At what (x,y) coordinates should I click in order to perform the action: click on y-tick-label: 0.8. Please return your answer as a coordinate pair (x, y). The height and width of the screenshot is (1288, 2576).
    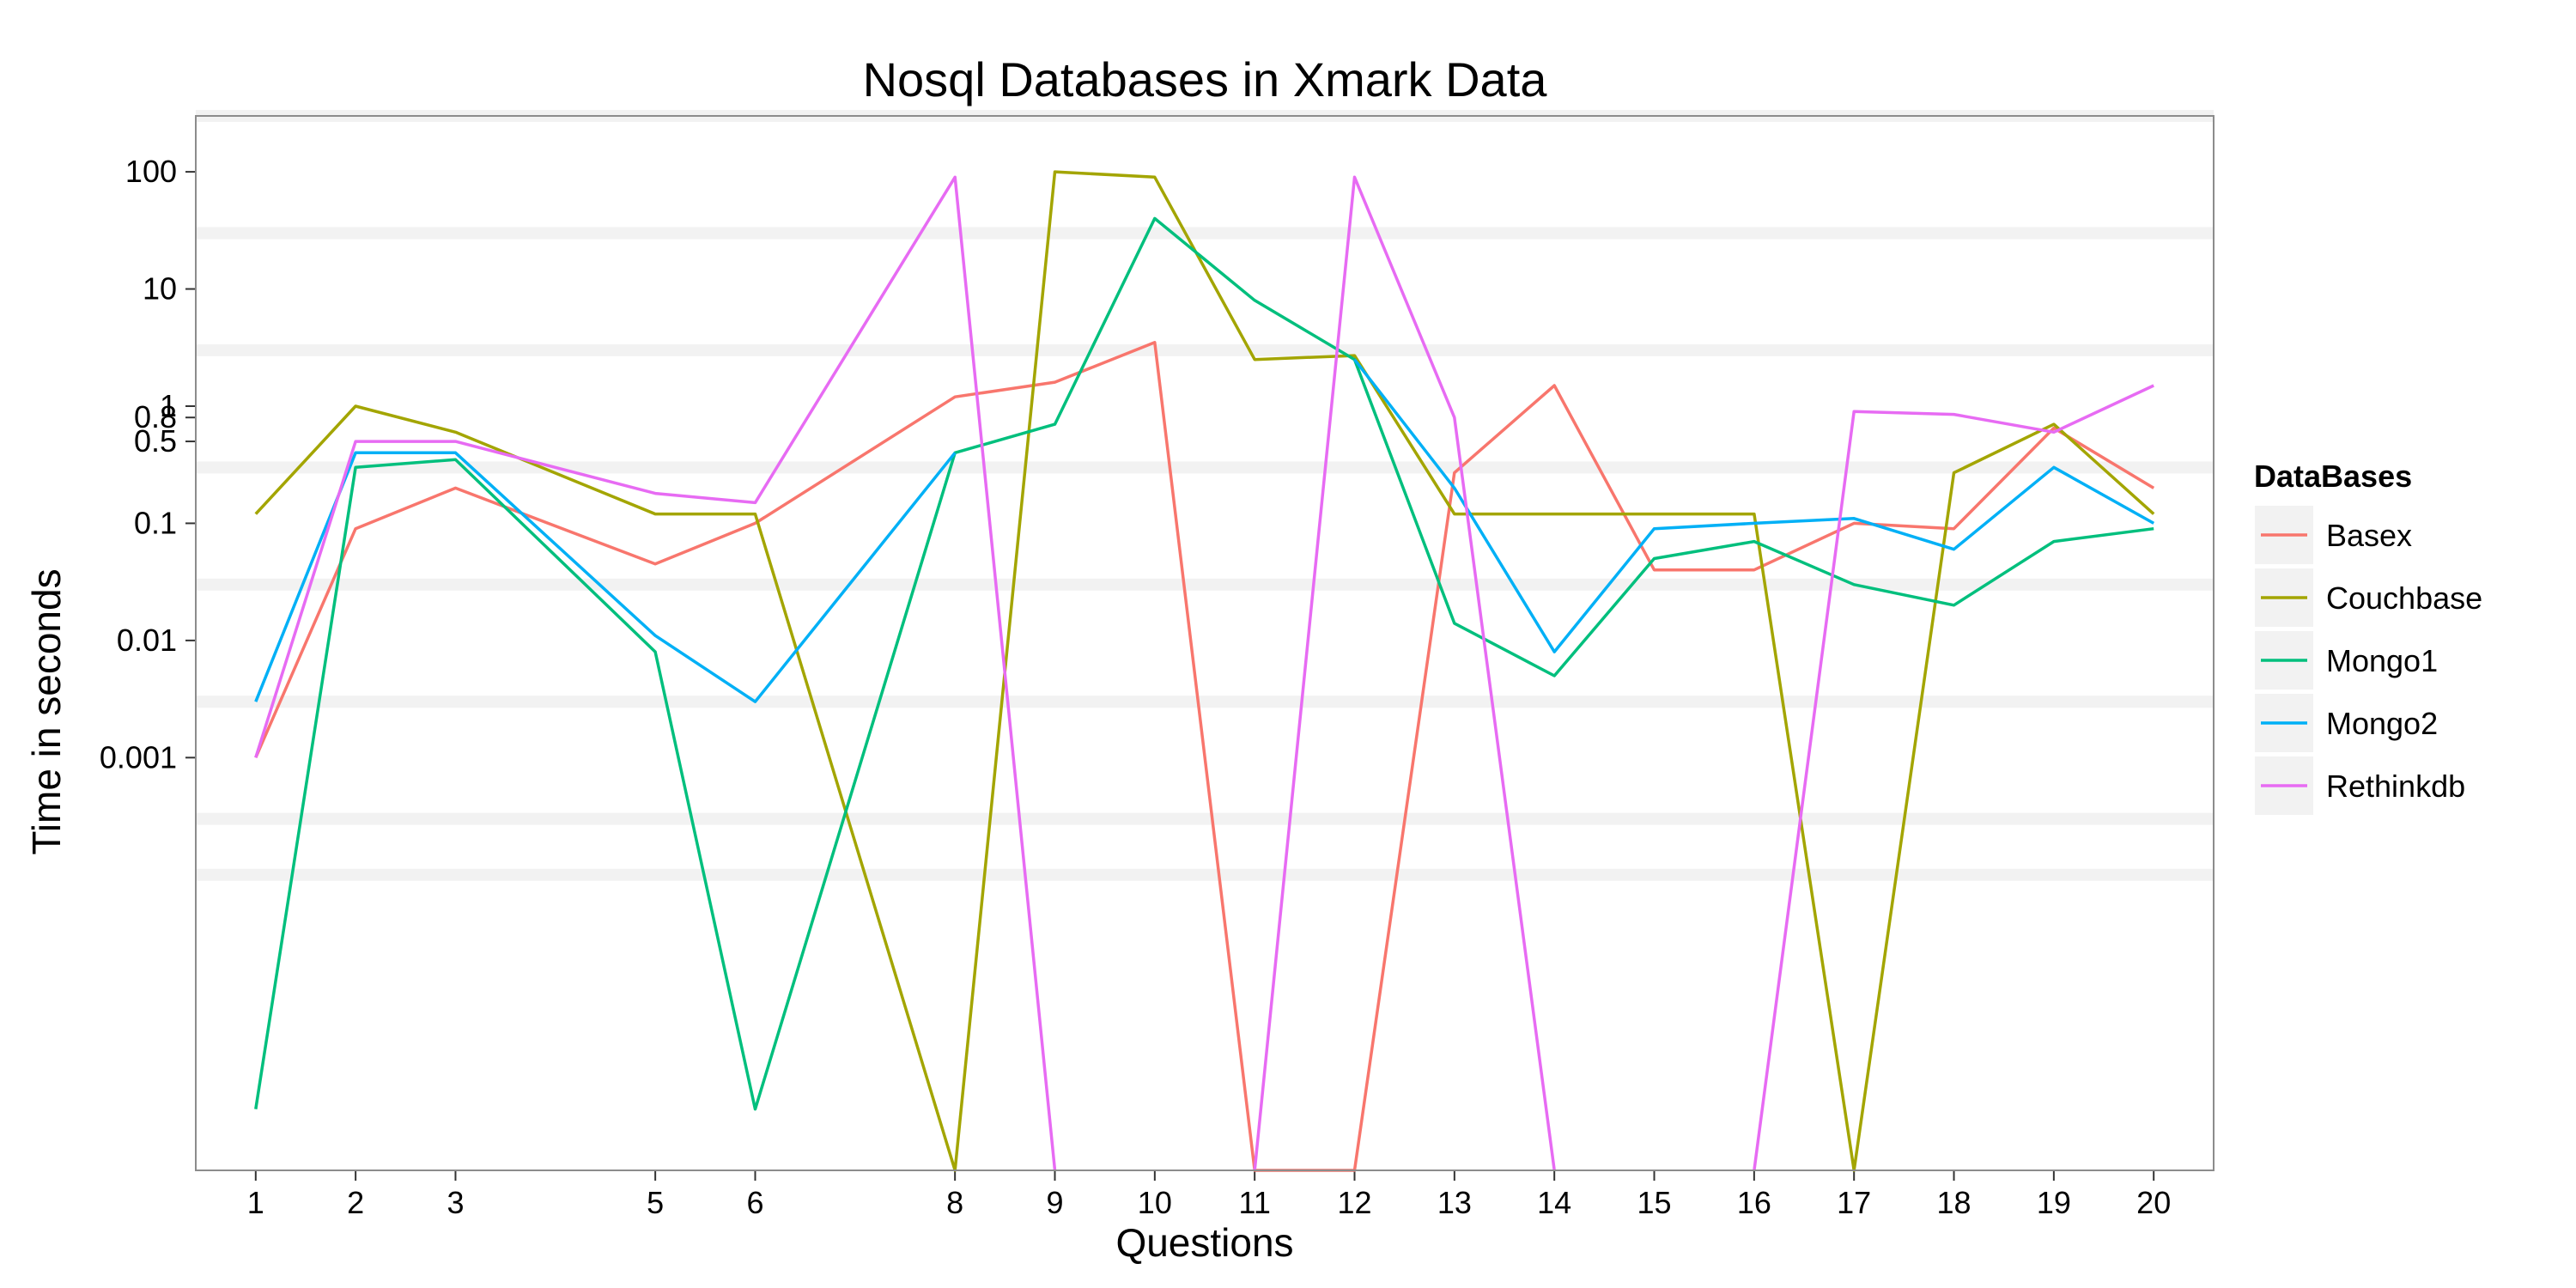
    Looking at the image, I should click on (155, 417).